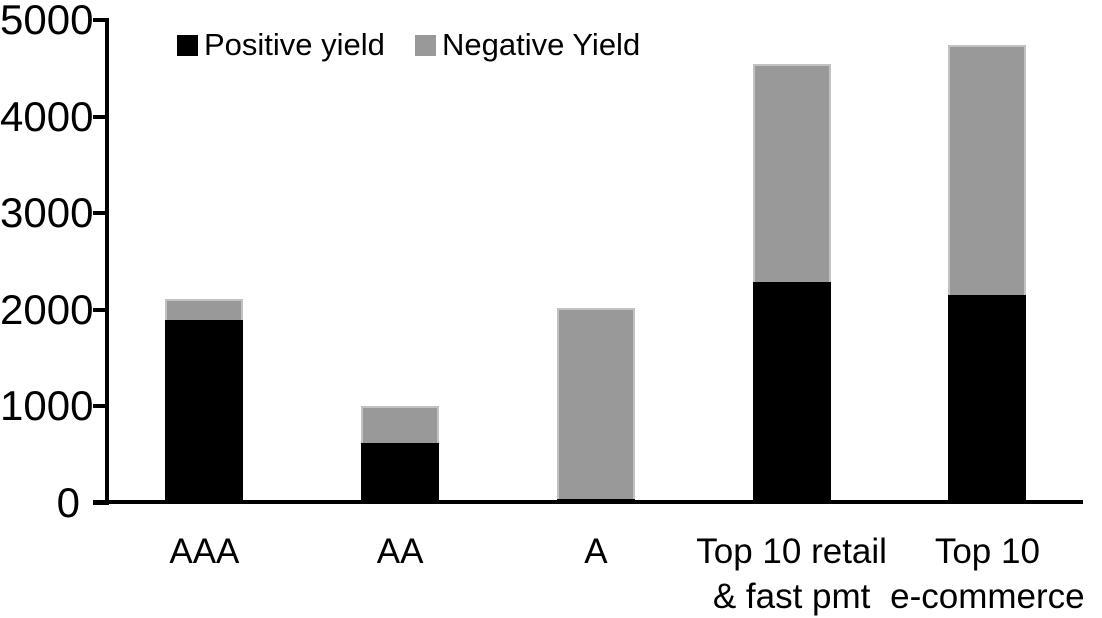  I want to click on y-axis-line, so click(107, 261).